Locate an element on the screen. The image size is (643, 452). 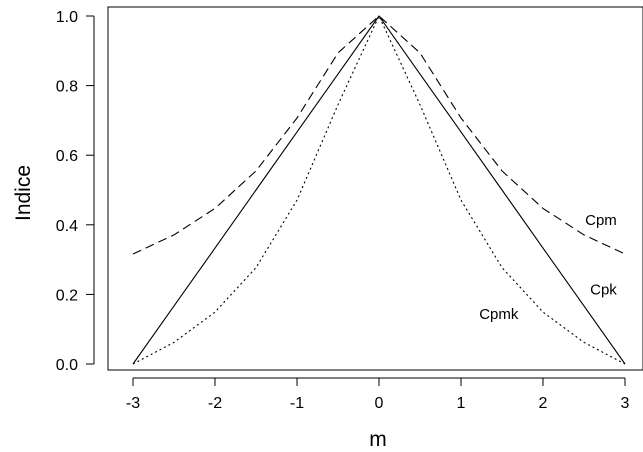
y-tick-label: 1.0 is located at coordinates (67, 17).